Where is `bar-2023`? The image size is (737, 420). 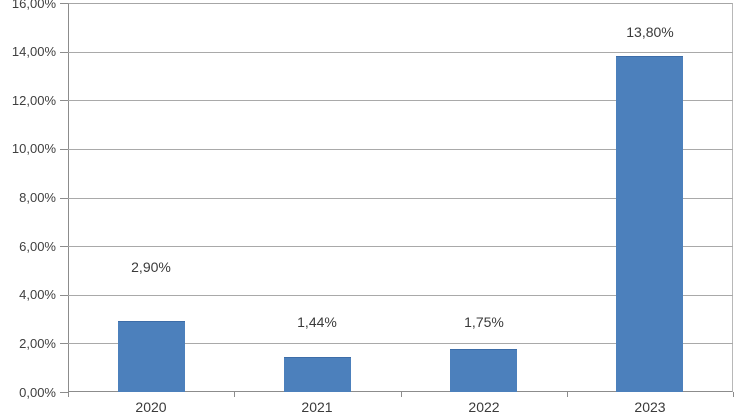
bar-2023 is located at coordinates (649, 224).